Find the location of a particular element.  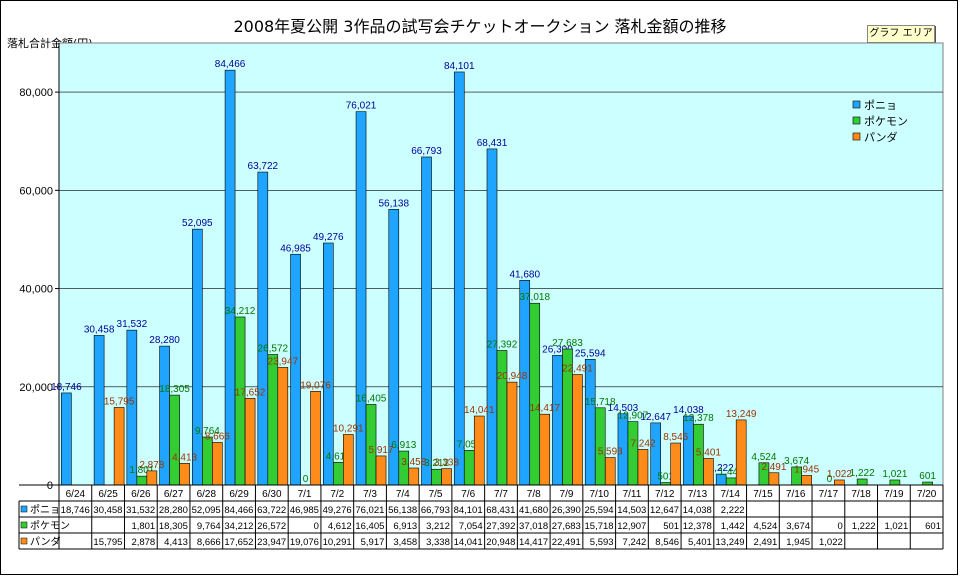

table-series-name: ポニョ is located at coordinates (45, 510).